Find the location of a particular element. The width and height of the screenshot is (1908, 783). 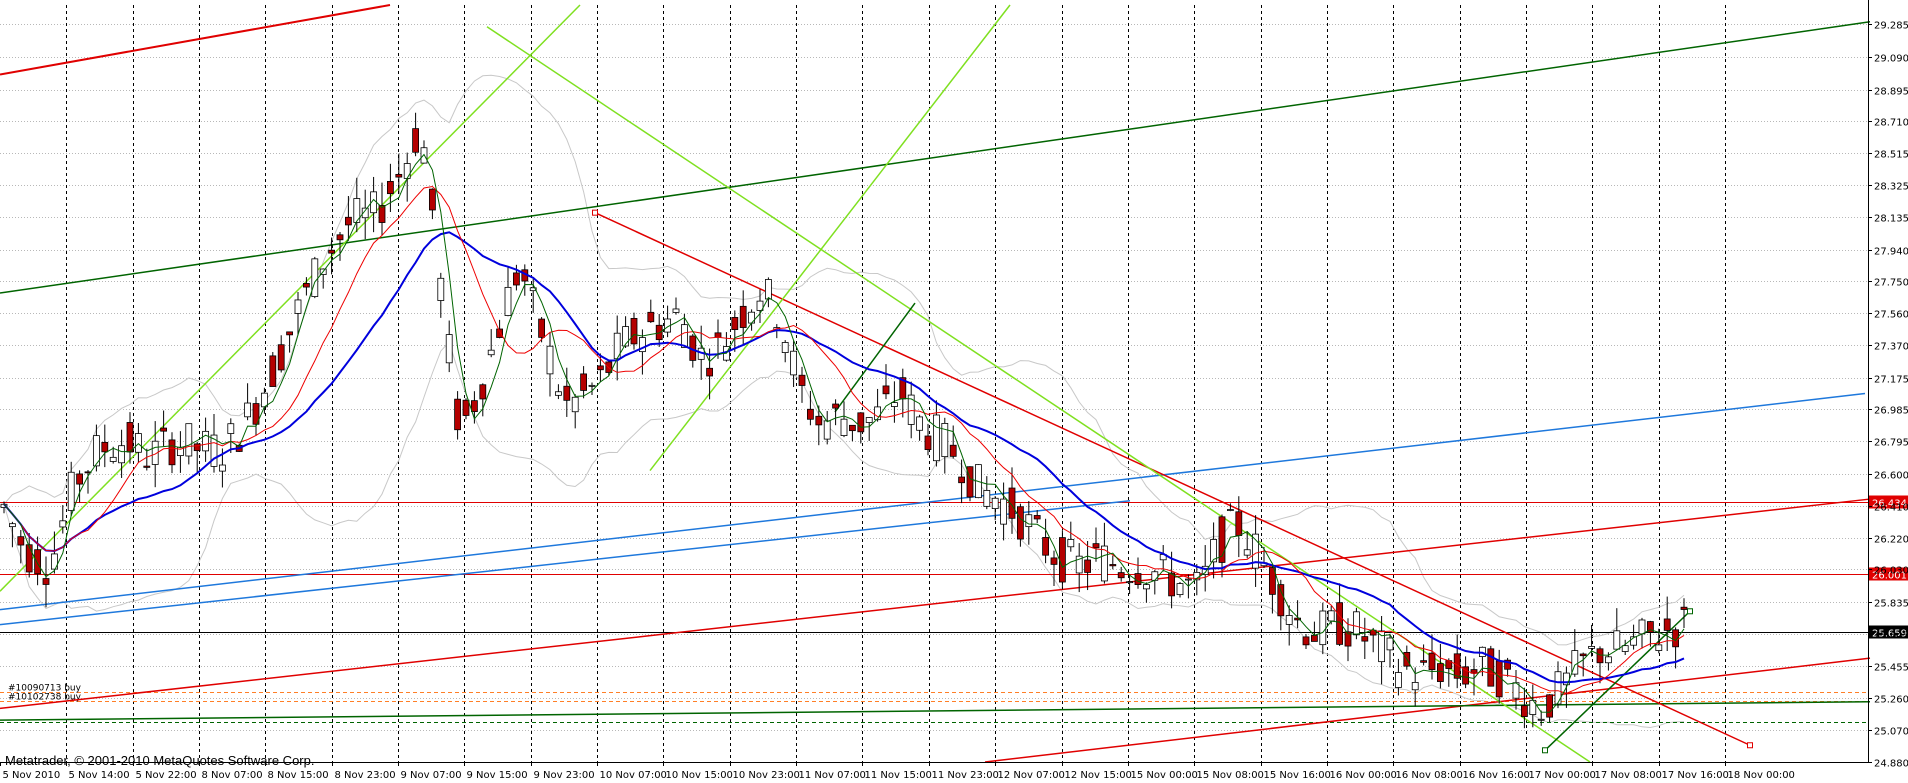

level-price-label: 26.434 is located at coordinates (1889, 504).